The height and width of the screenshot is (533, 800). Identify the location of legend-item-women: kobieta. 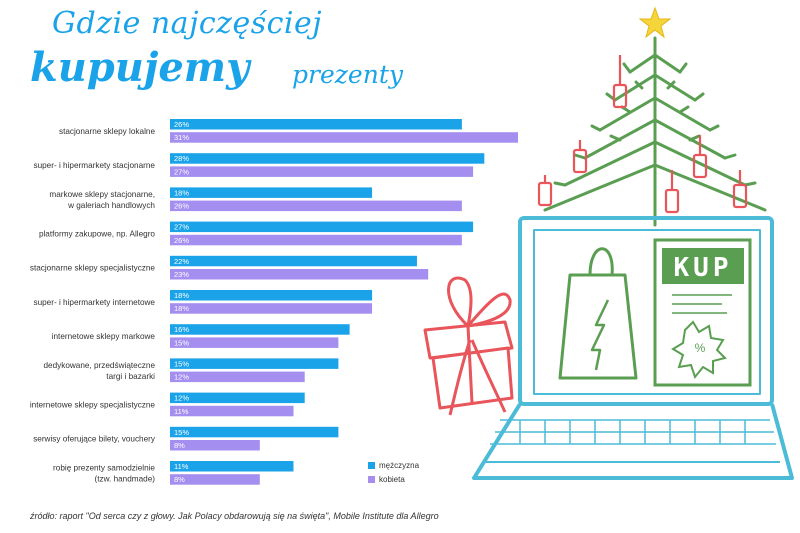
(386, 479).